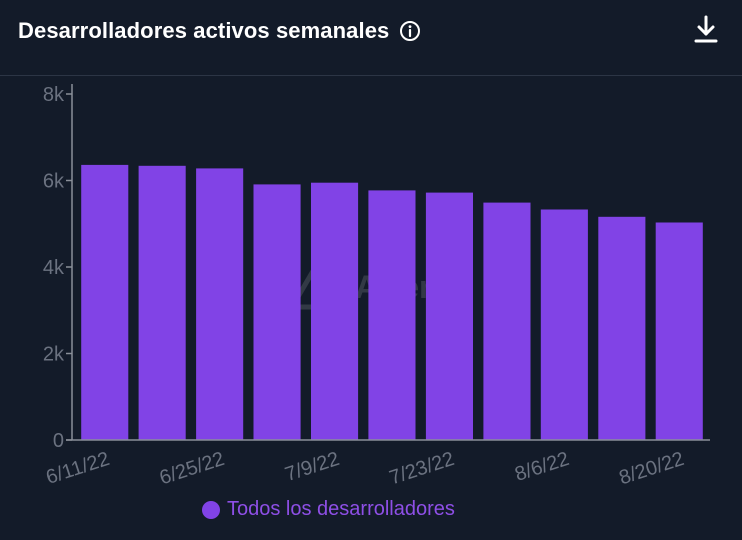 This screenshot has height=540, width=742. I want to click on chart-header: Desarrolladores activos semanales, so click(371, 38).